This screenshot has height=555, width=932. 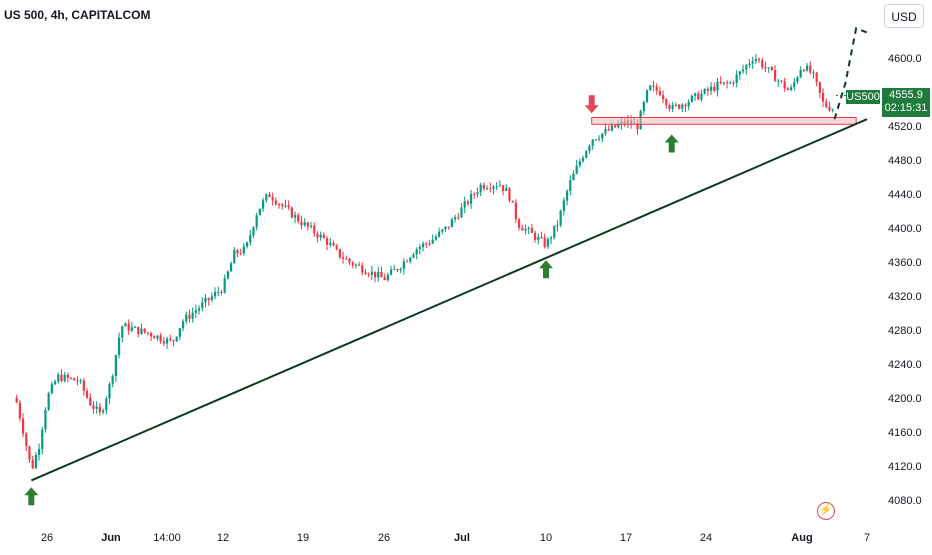 What do you see at coordinates (167, 538) in the screenshot?
I see `x-tick-label: 14:00` at bounding box center [167, 538].